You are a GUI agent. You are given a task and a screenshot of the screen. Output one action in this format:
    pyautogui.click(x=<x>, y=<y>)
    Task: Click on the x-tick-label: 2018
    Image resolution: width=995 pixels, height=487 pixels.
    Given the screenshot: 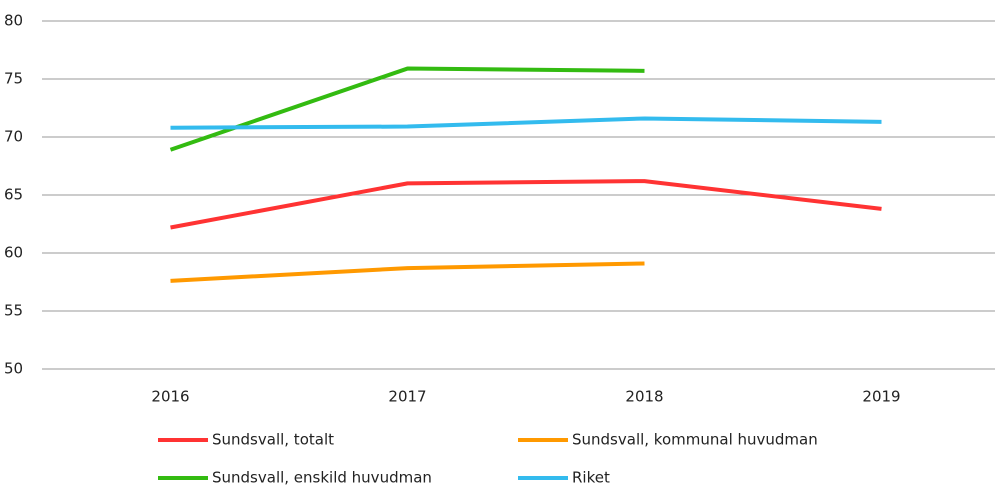 What is the action you would take?
    pyautogui.click(x=644, y=397)
    